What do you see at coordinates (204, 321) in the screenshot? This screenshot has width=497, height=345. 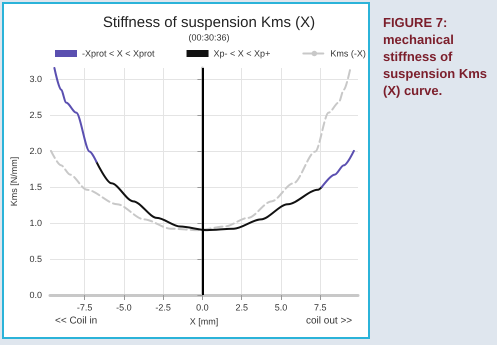 I see `x-axis-title: X [mm]` at bounding box center [204, 321].